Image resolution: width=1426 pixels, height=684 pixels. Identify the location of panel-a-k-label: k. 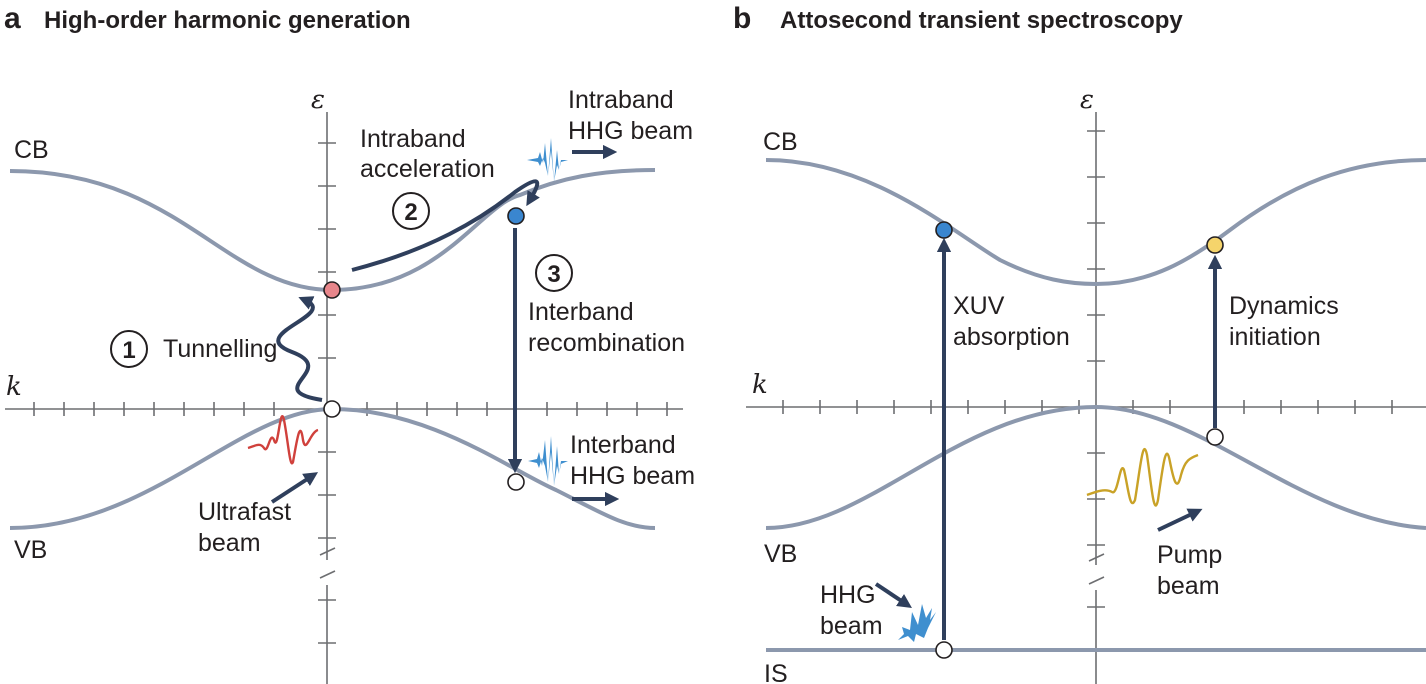
(14, 387).